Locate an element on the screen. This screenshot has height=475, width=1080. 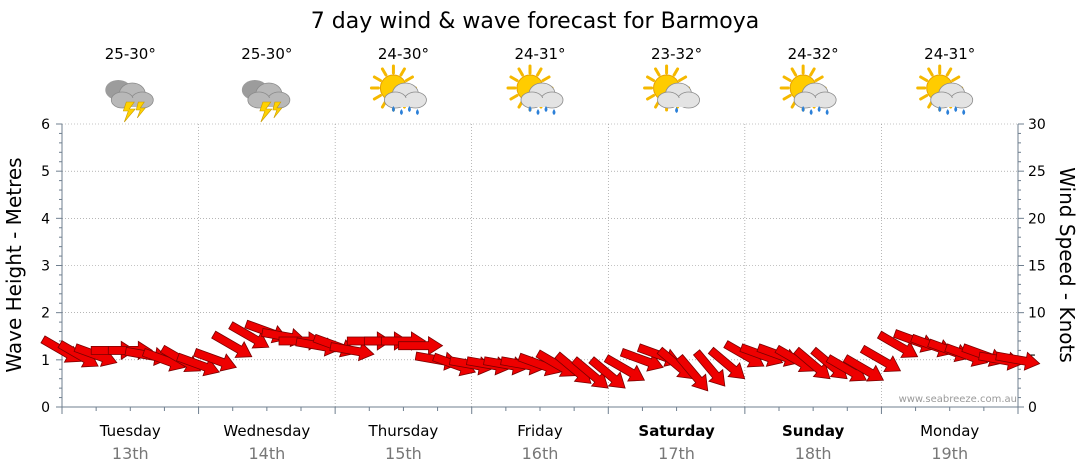
left-tick-label: 2 is located at coordinates (45, 314).